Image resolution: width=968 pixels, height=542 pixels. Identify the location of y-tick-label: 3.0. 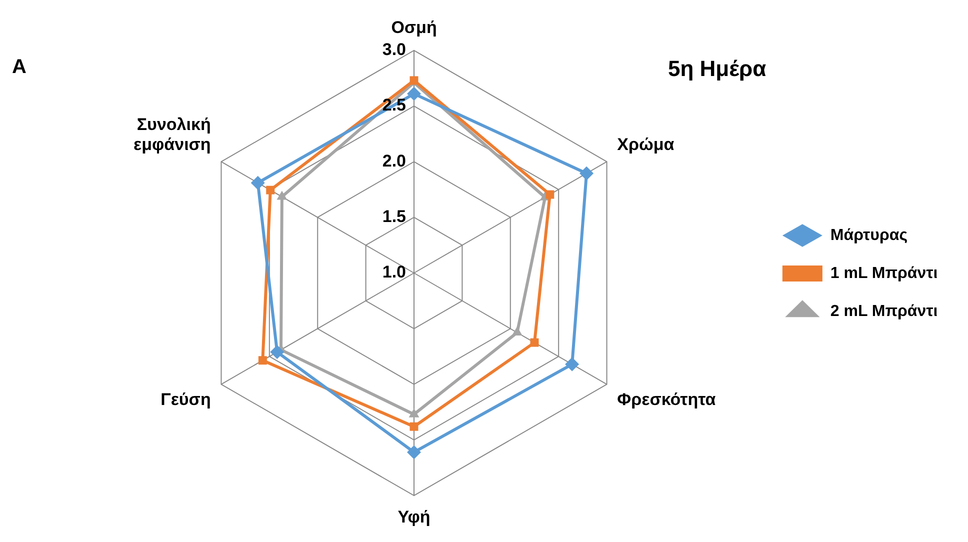
(394, 50).